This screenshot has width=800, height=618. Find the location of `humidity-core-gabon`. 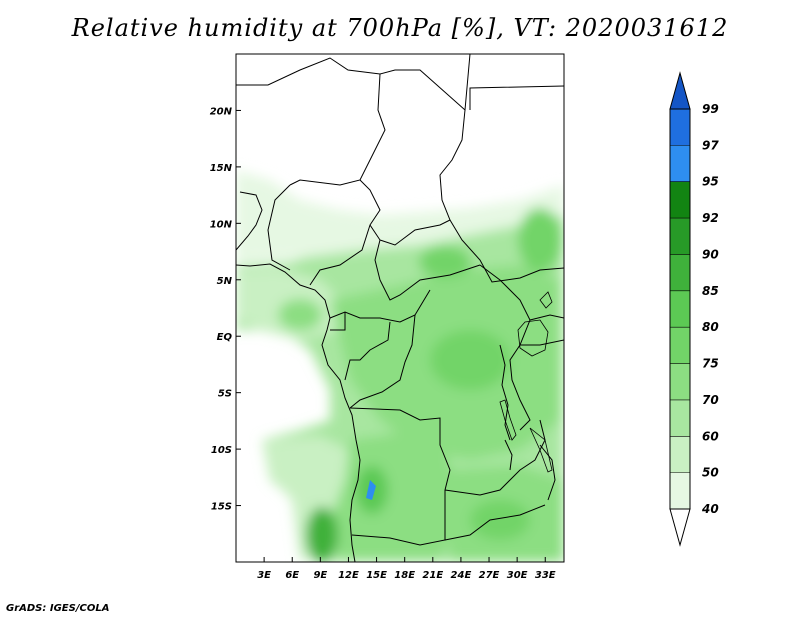

humidity-core-gabon is located at coordinates (300, 315).